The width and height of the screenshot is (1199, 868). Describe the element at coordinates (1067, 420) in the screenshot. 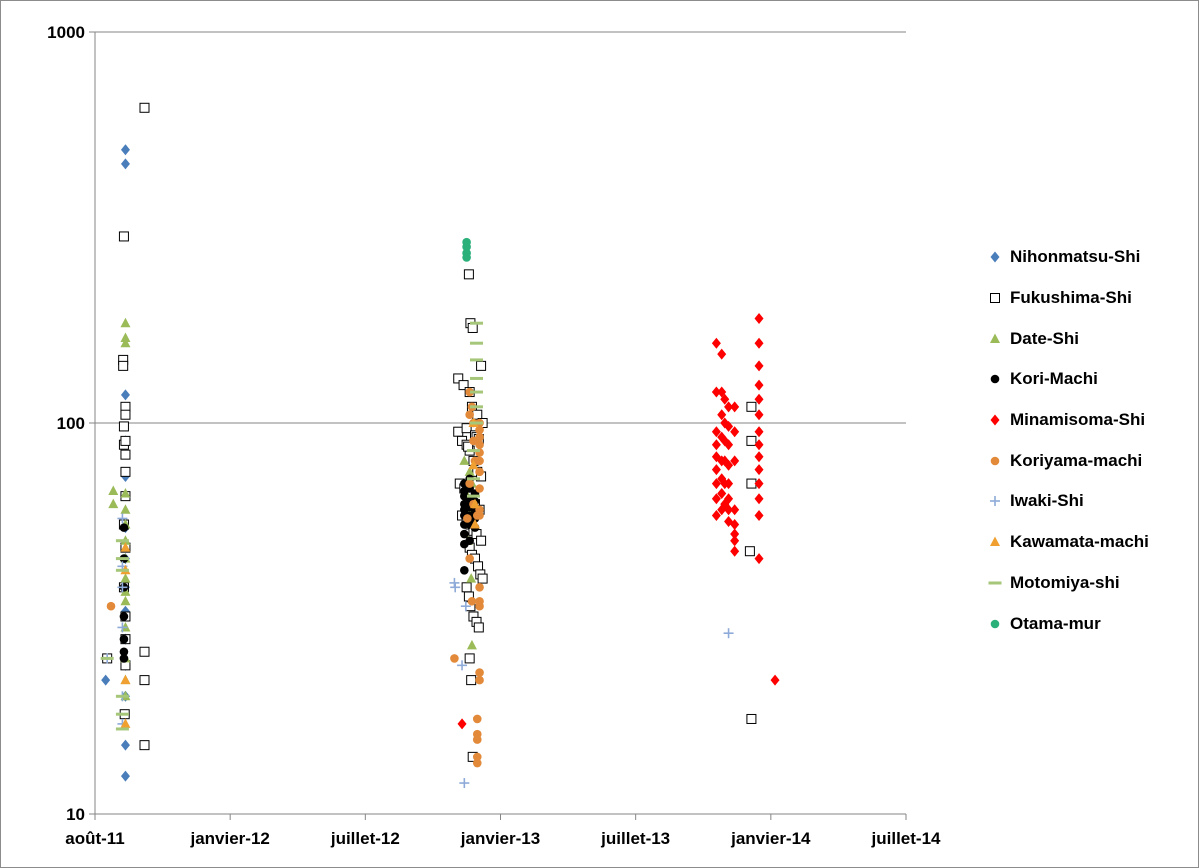

I see `legend-item: Minamisoma-Shi` at that location.